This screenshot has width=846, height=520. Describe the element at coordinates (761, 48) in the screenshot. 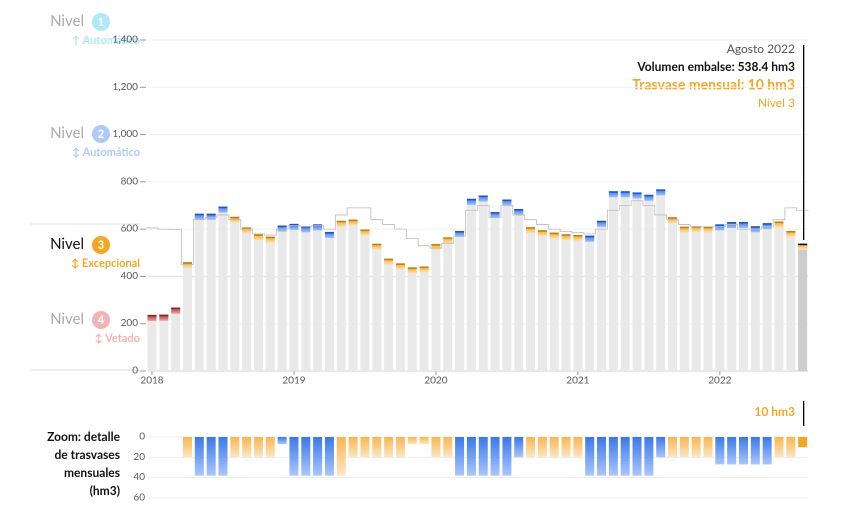

I see `tooltip-date: Agosto 2022` at that location.